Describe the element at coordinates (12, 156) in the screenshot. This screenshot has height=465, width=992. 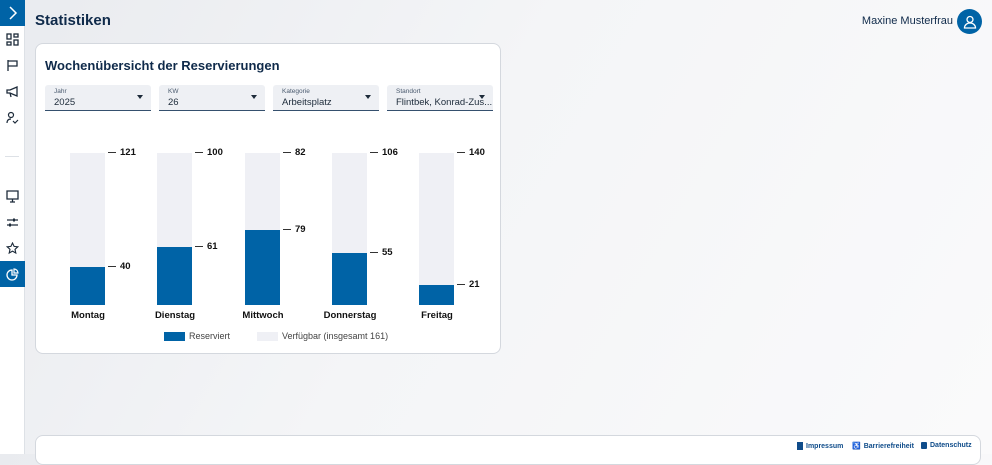
I see `sidebar-divider` at that location.